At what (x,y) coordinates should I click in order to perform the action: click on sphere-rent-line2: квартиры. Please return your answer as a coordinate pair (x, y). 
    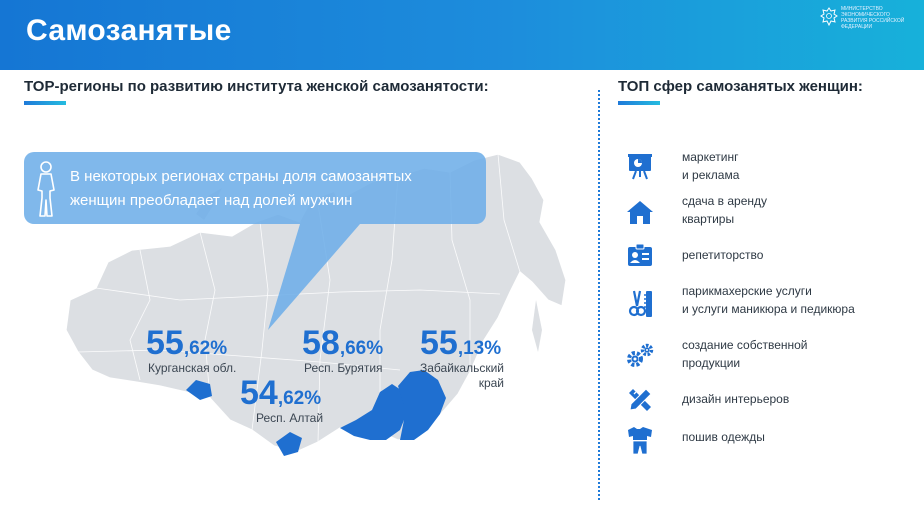
    Looking at the image, I should click on (708, 219).